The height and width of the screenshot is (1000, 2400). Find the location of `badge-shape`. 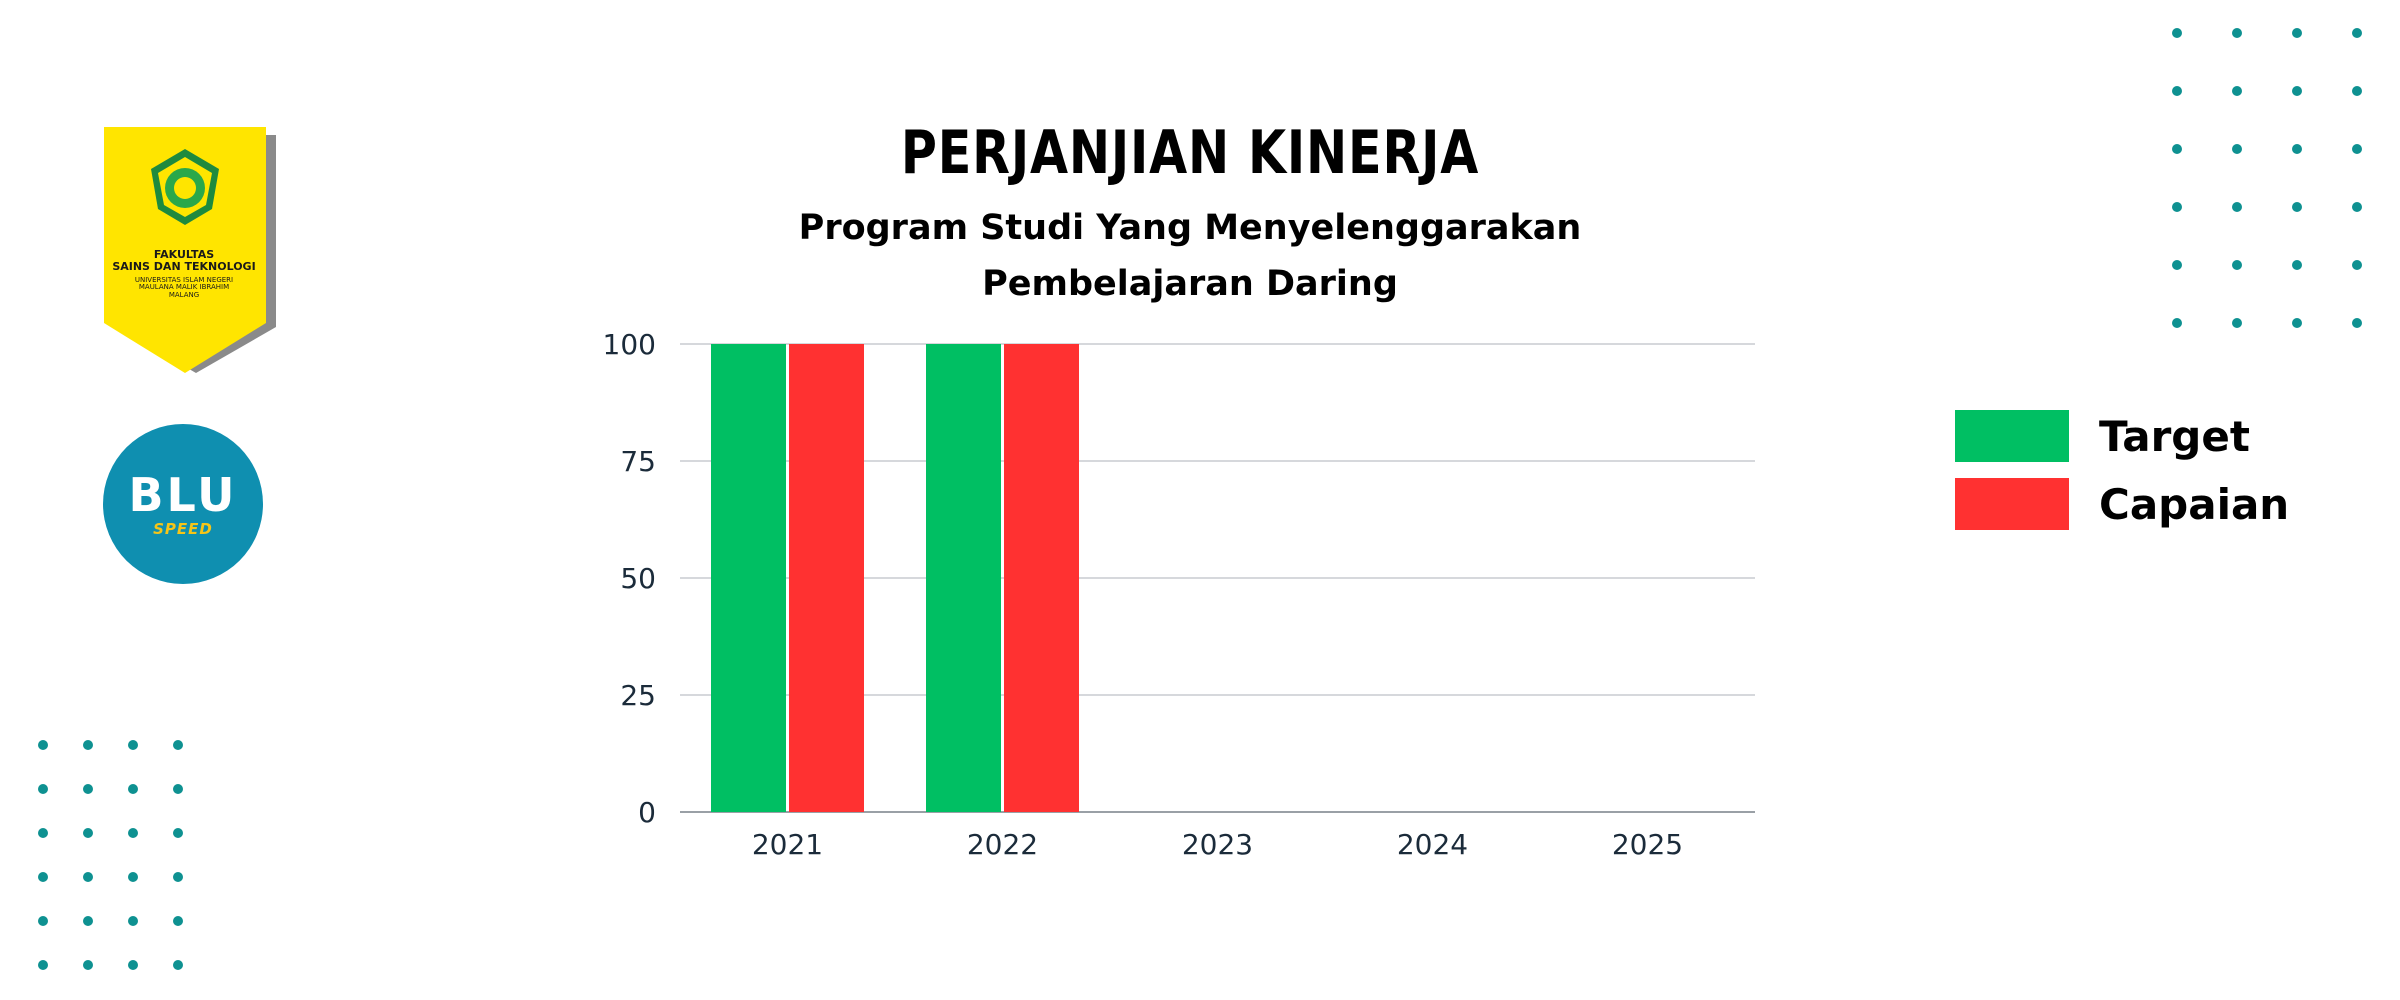

badge-shape is located at coordinates (190, 250).